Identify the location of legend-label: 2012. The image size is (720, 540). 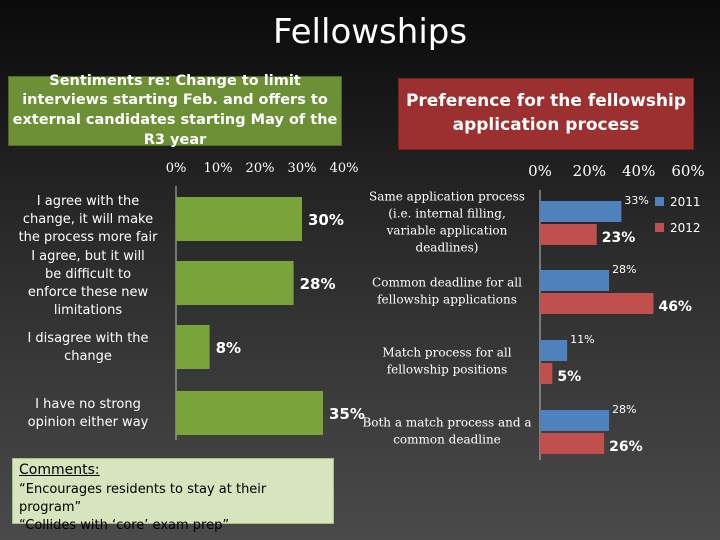
(685, 228).